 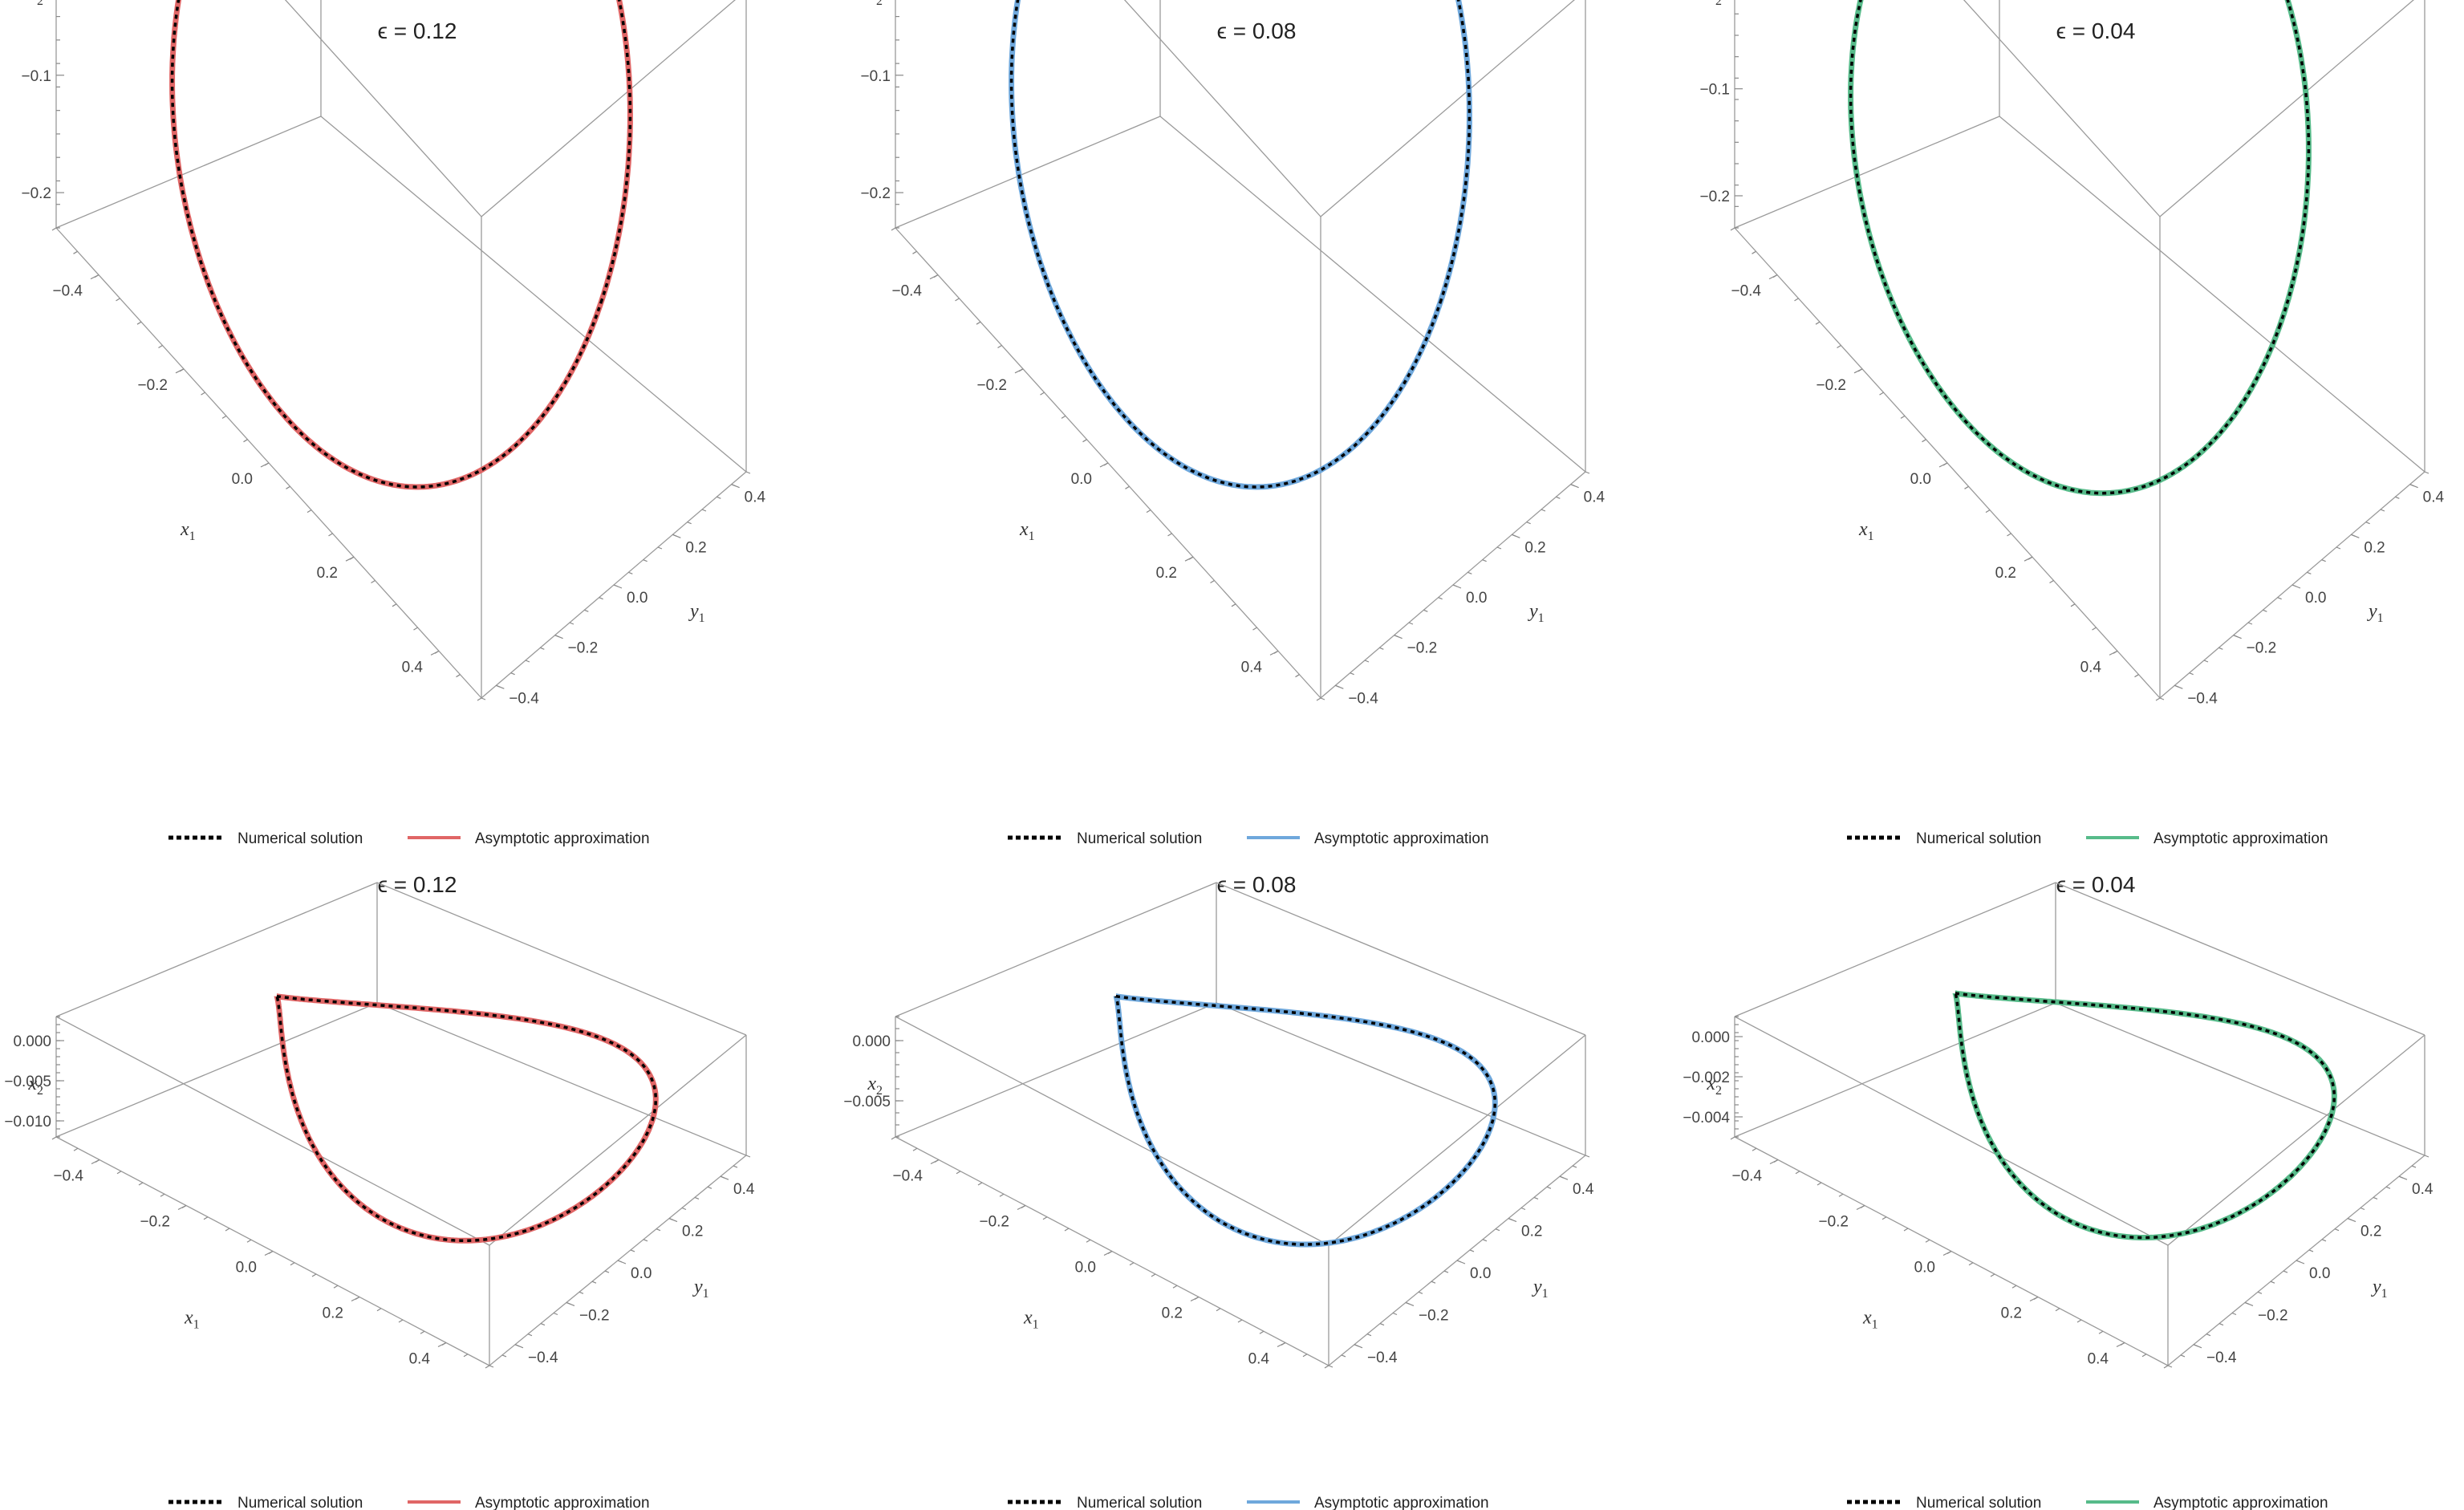 I want to click on x2-tick-label: 0.000, so click(x=1711, y=1037).